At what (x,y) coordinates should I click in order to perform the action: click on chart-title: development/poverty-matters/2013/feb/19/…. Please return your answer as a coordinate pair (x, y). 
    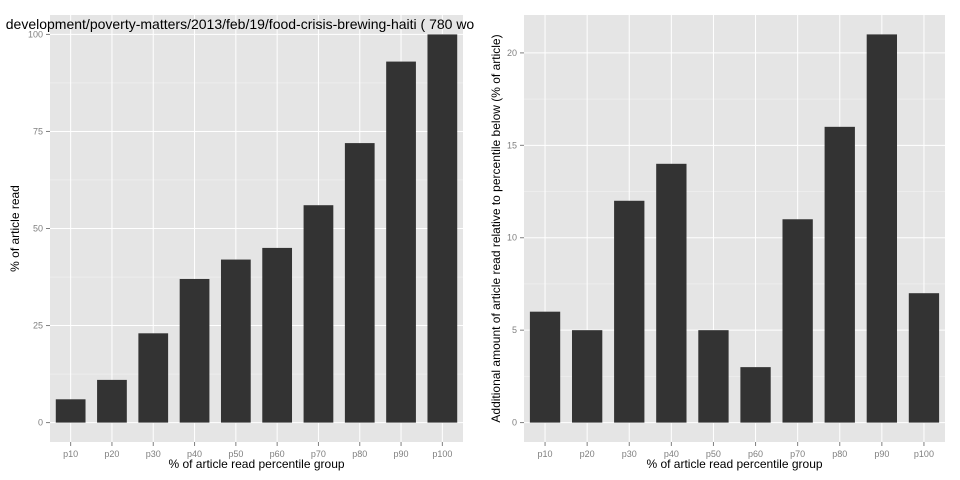
    Looking at the image, I should click on (240, 24).